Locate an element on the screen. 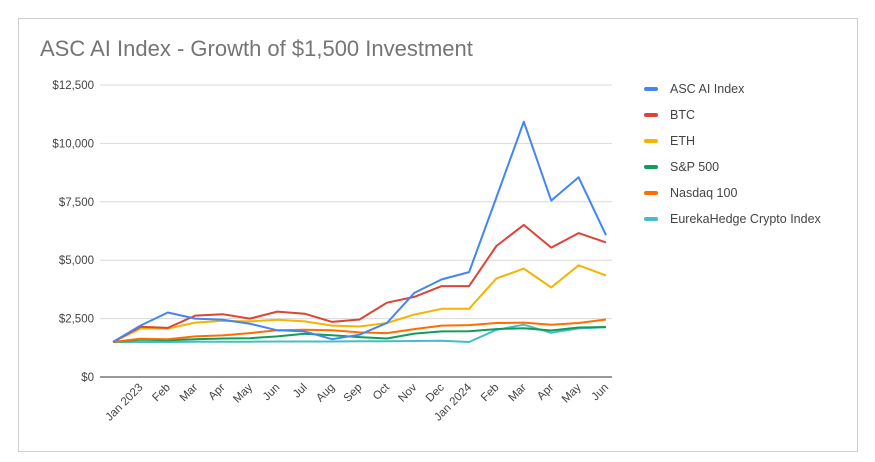 The height and width of the screenshot is (462, 875). legend-item: EurekaHedge Crypto Index is located at coordinates (732, 219).